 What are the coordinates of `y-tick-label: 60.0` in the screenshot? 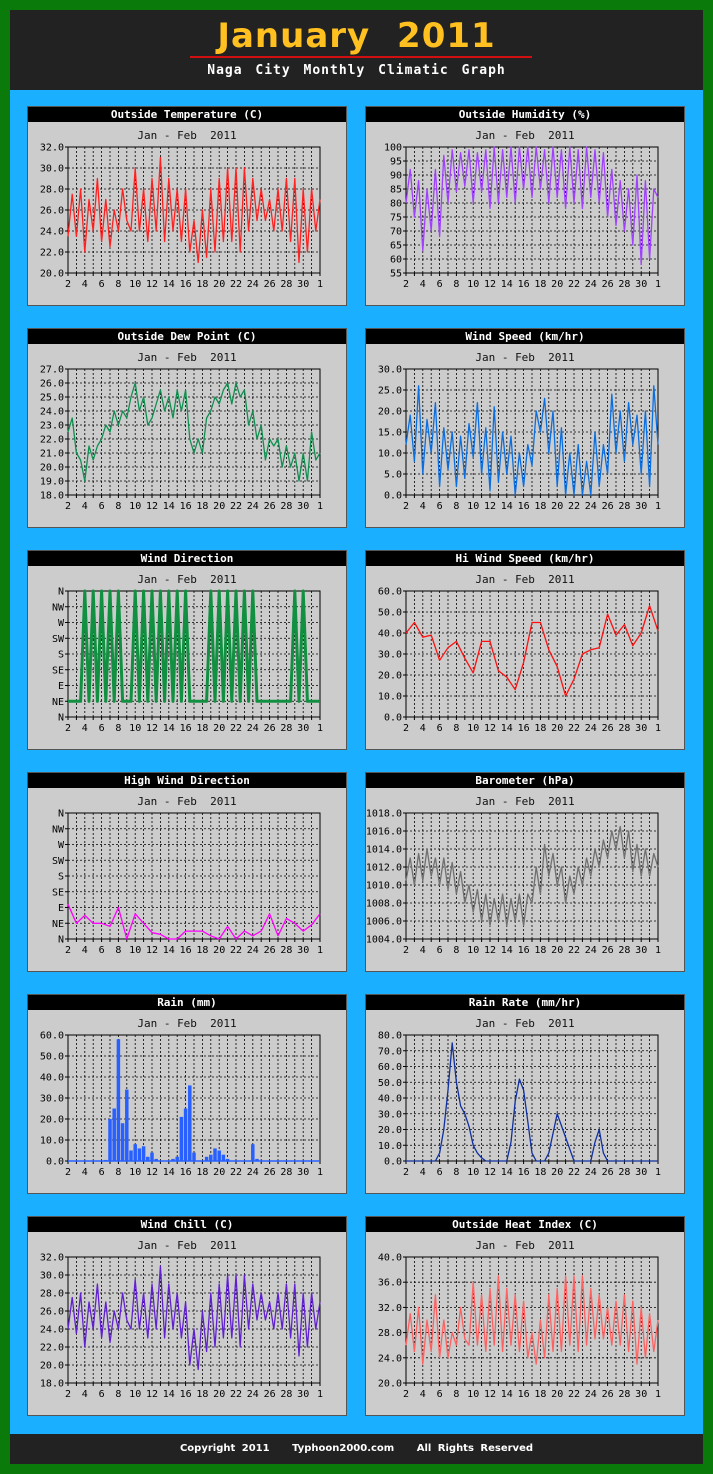 It's located at (52, 1036).